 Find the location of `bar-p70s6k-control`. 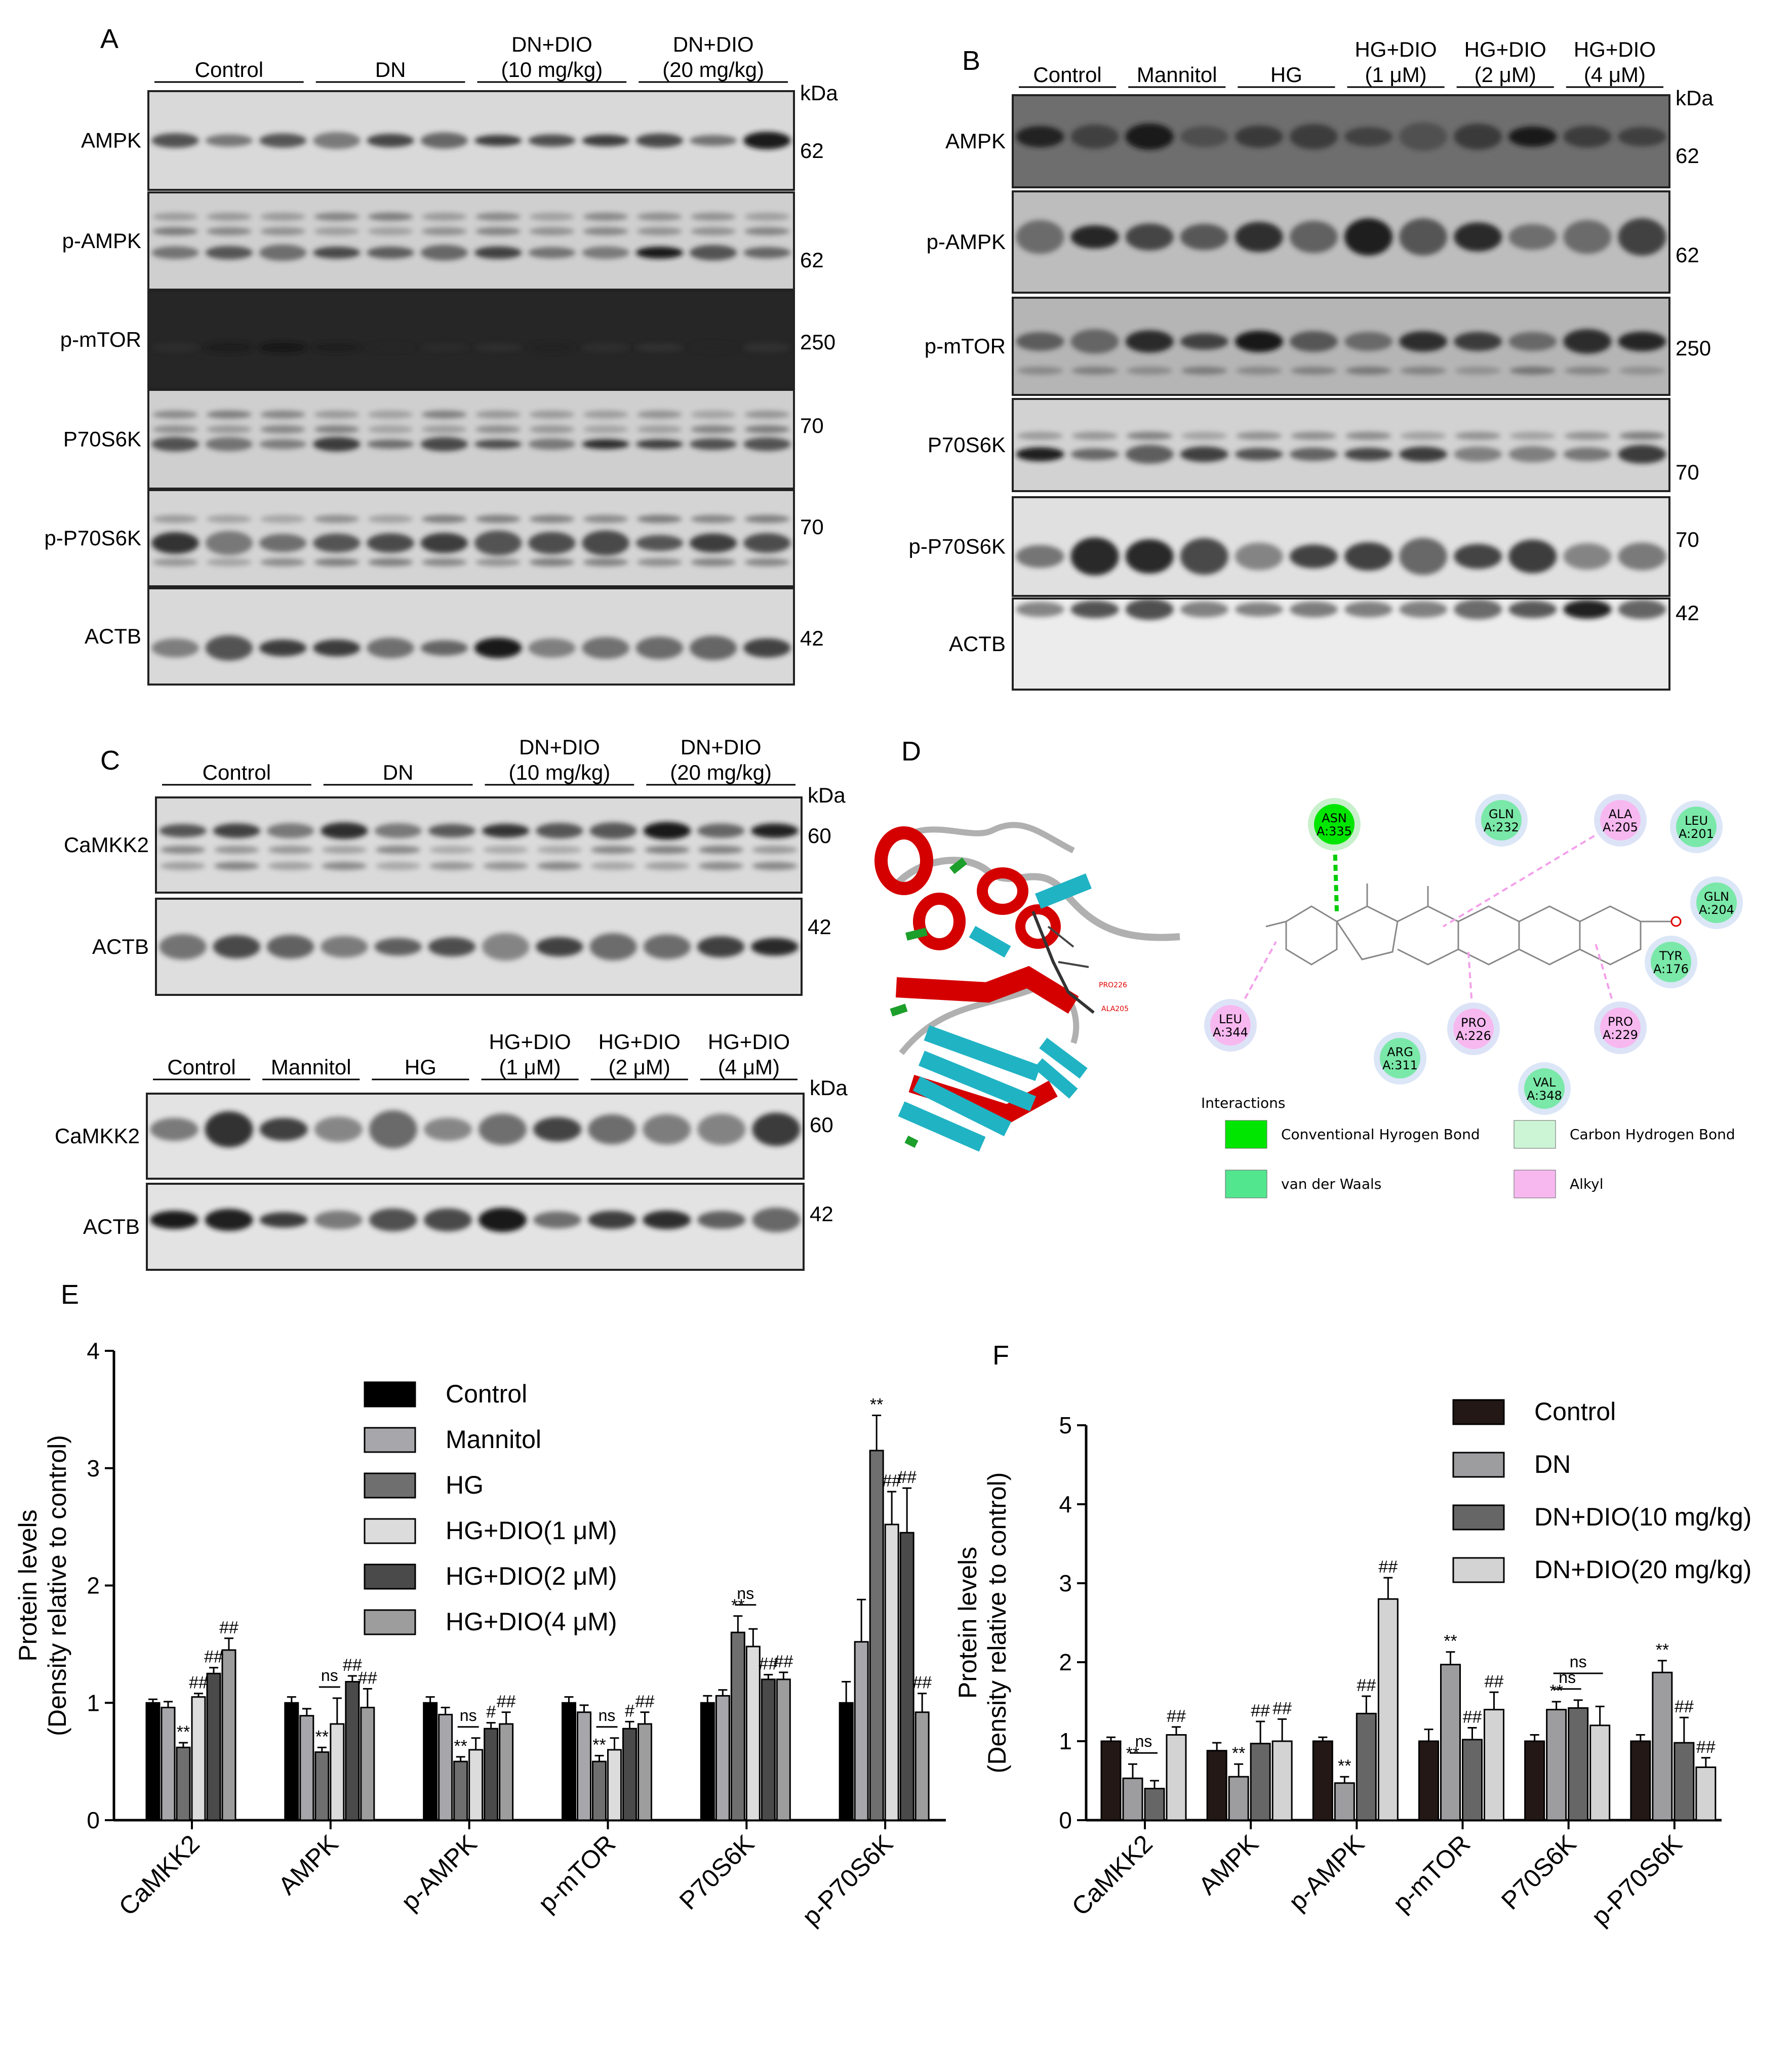

bar-p70s6k-control is located at coordinates (1534, 1780).